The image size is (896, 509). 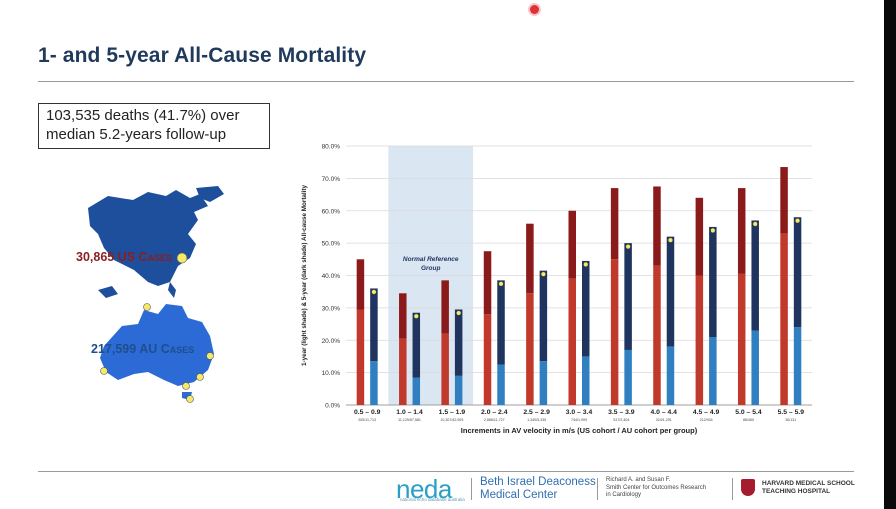 I want to click on us-site-dot, so click(x=182, y=258).